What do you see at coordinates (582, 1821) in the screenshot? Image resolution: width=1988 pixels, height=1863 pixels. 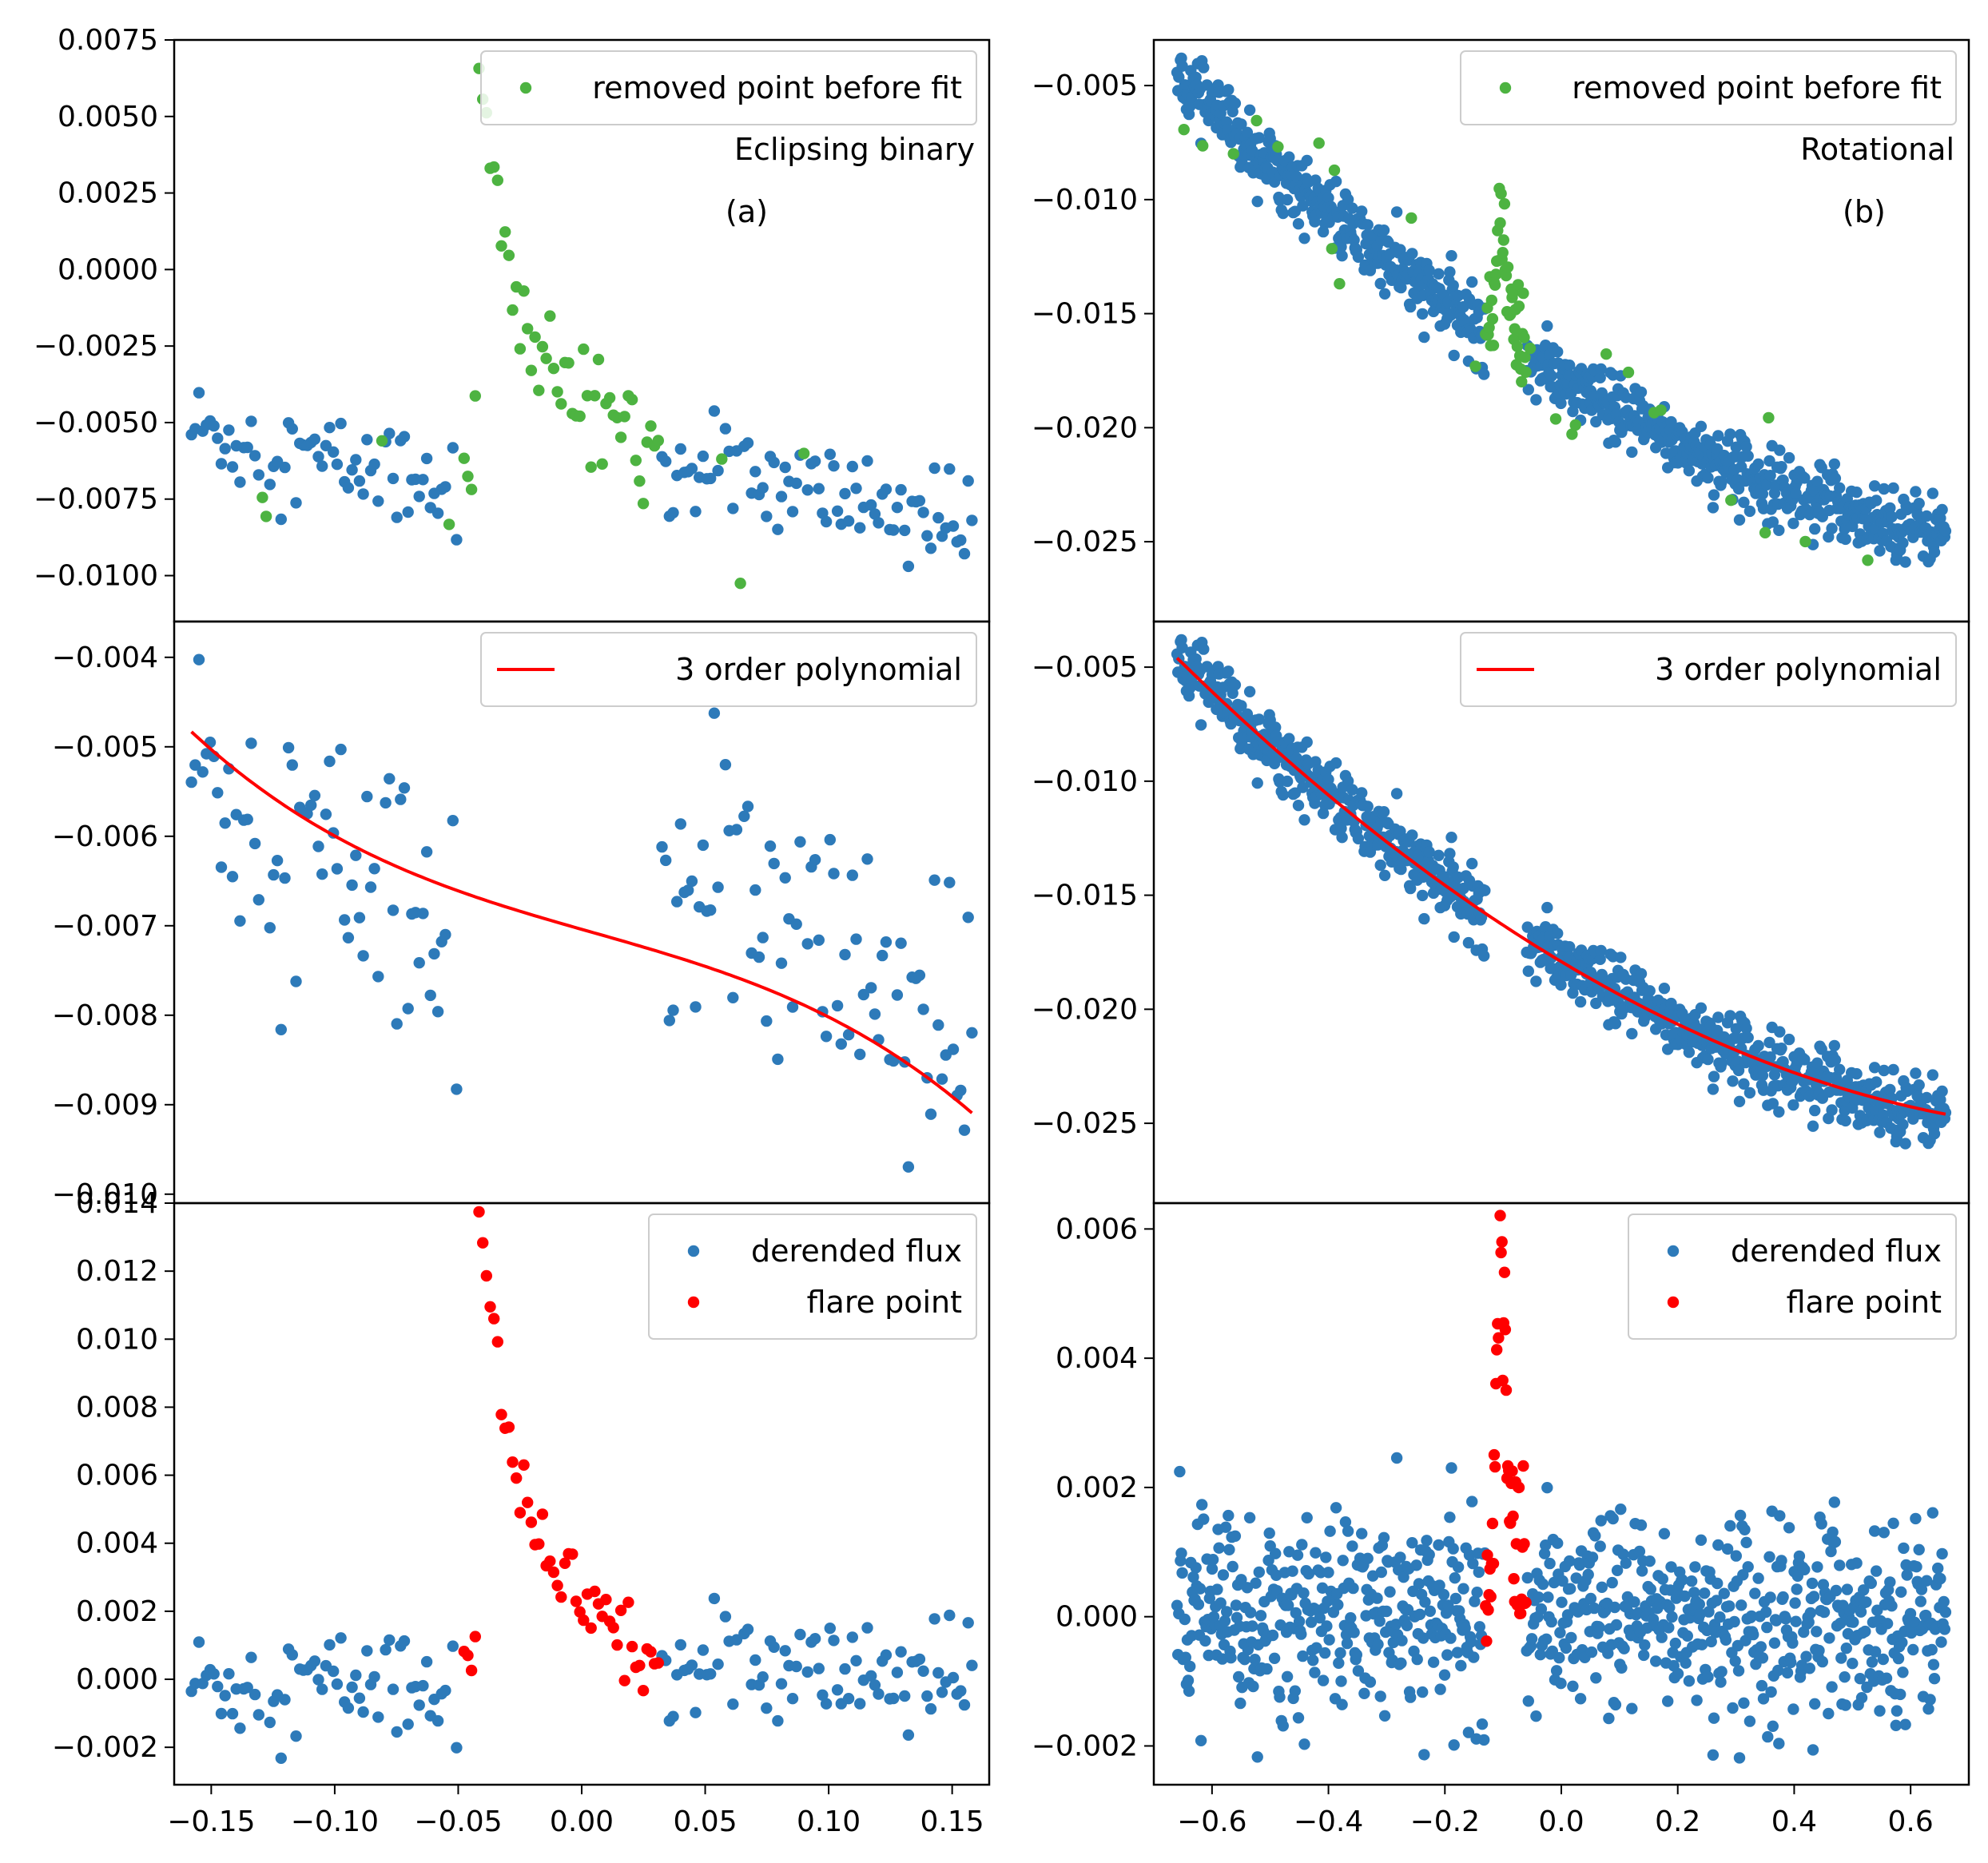 I see `x-tick-label: 0.00` at bounding box center [582, 1821].